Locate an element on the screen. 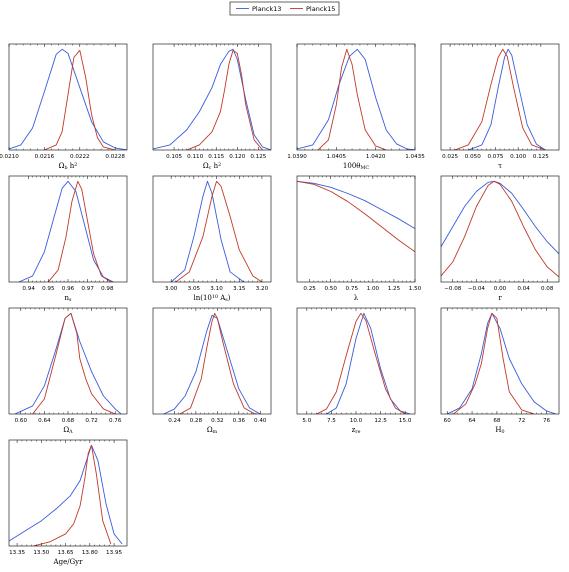 This screenshot has height=572, width=569. series-planck13-n-s is located at coordinates (66, 231).